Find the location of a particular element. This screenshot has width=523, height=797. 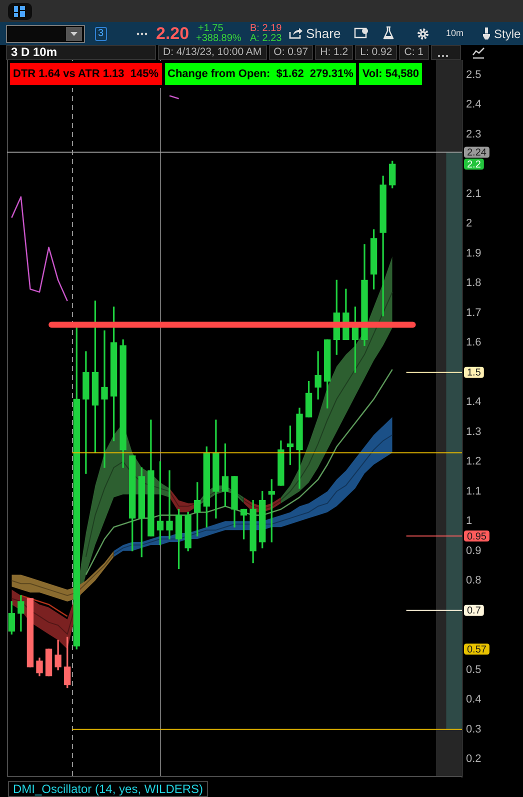

y-tick-label: 1.2 is located at coordinates (474, 462).